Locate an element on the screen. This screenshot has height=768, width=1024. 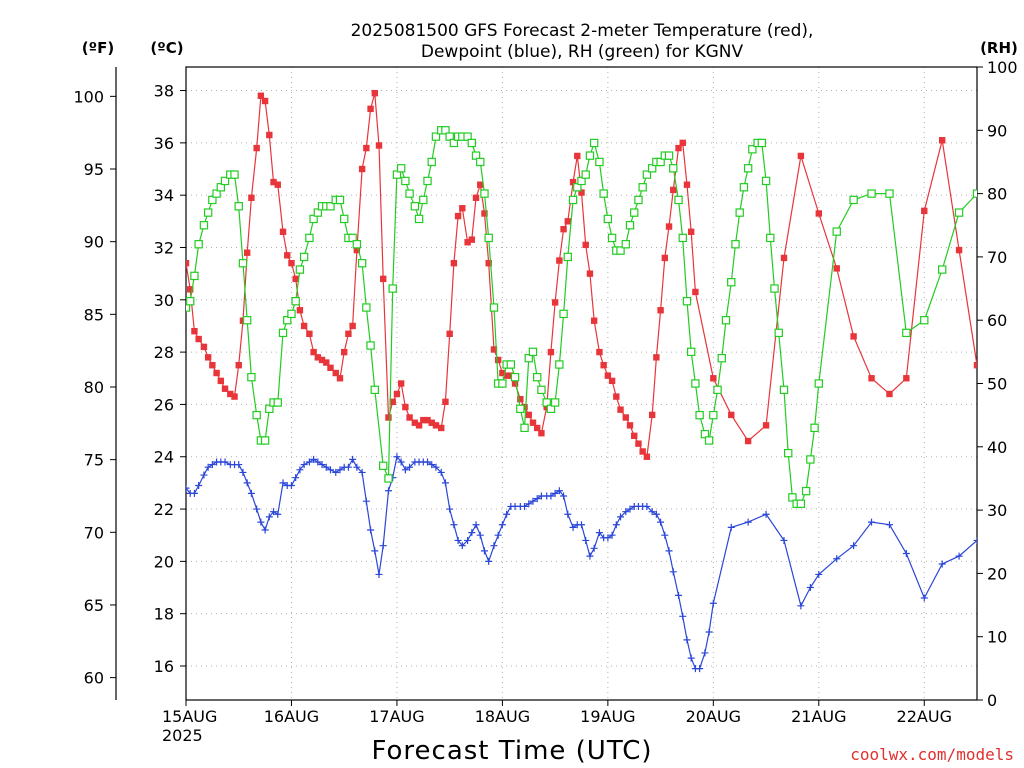
f-tick-label: 85 is located at coordinates (94, 314).